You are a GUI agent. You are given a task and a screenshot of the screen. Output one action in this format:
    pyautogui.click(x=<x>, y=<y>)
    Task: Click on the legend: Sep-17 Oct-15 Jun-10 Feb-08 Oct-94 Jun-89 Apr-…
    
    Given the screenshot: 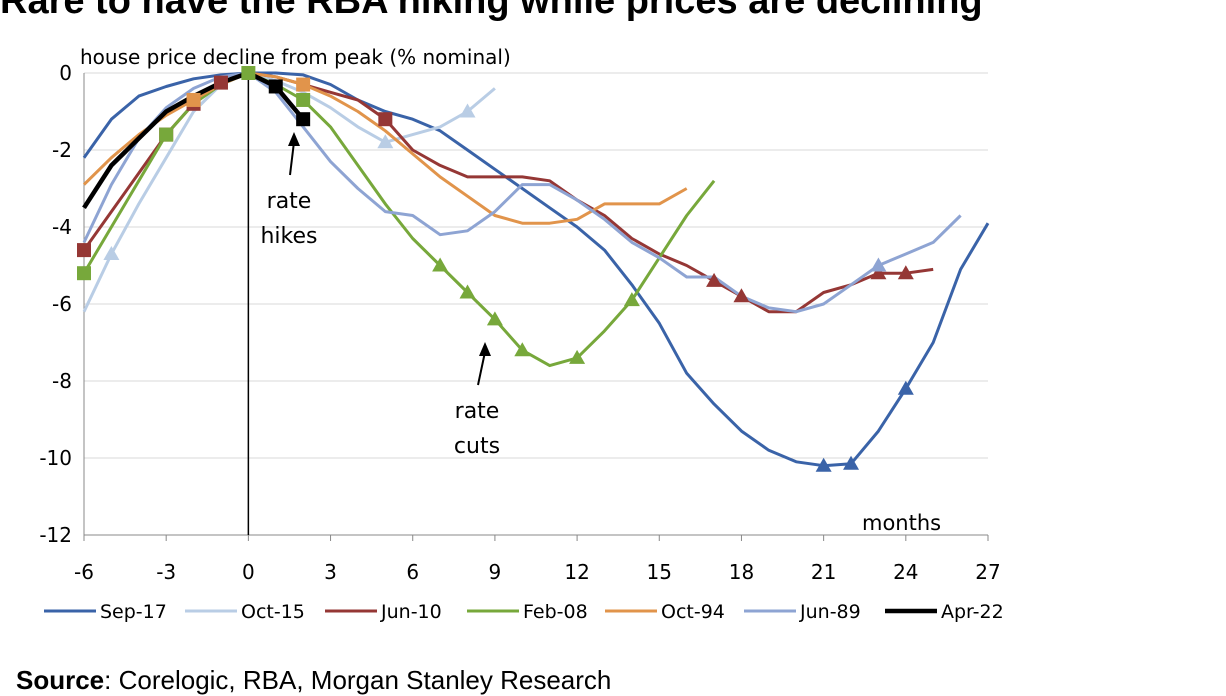 What is the action you would take?
    pyautogui.click(x=524, y=612)
    